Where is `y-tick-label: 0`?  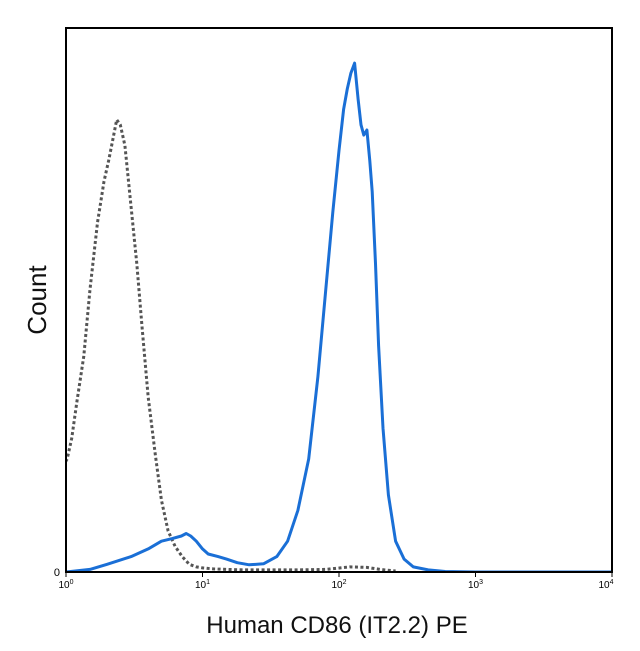 y-tick-label: 0 is located at coordinates (57, 573).